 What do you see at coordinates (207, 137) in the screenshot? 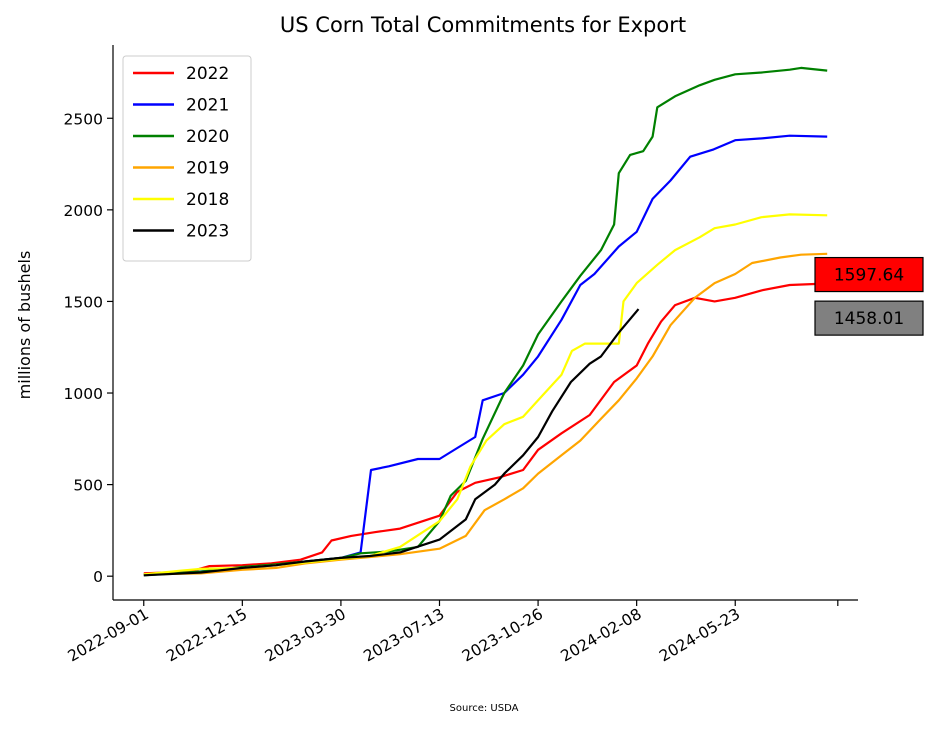
I see `legend-label: 2020` at bounding box center [207, 137].